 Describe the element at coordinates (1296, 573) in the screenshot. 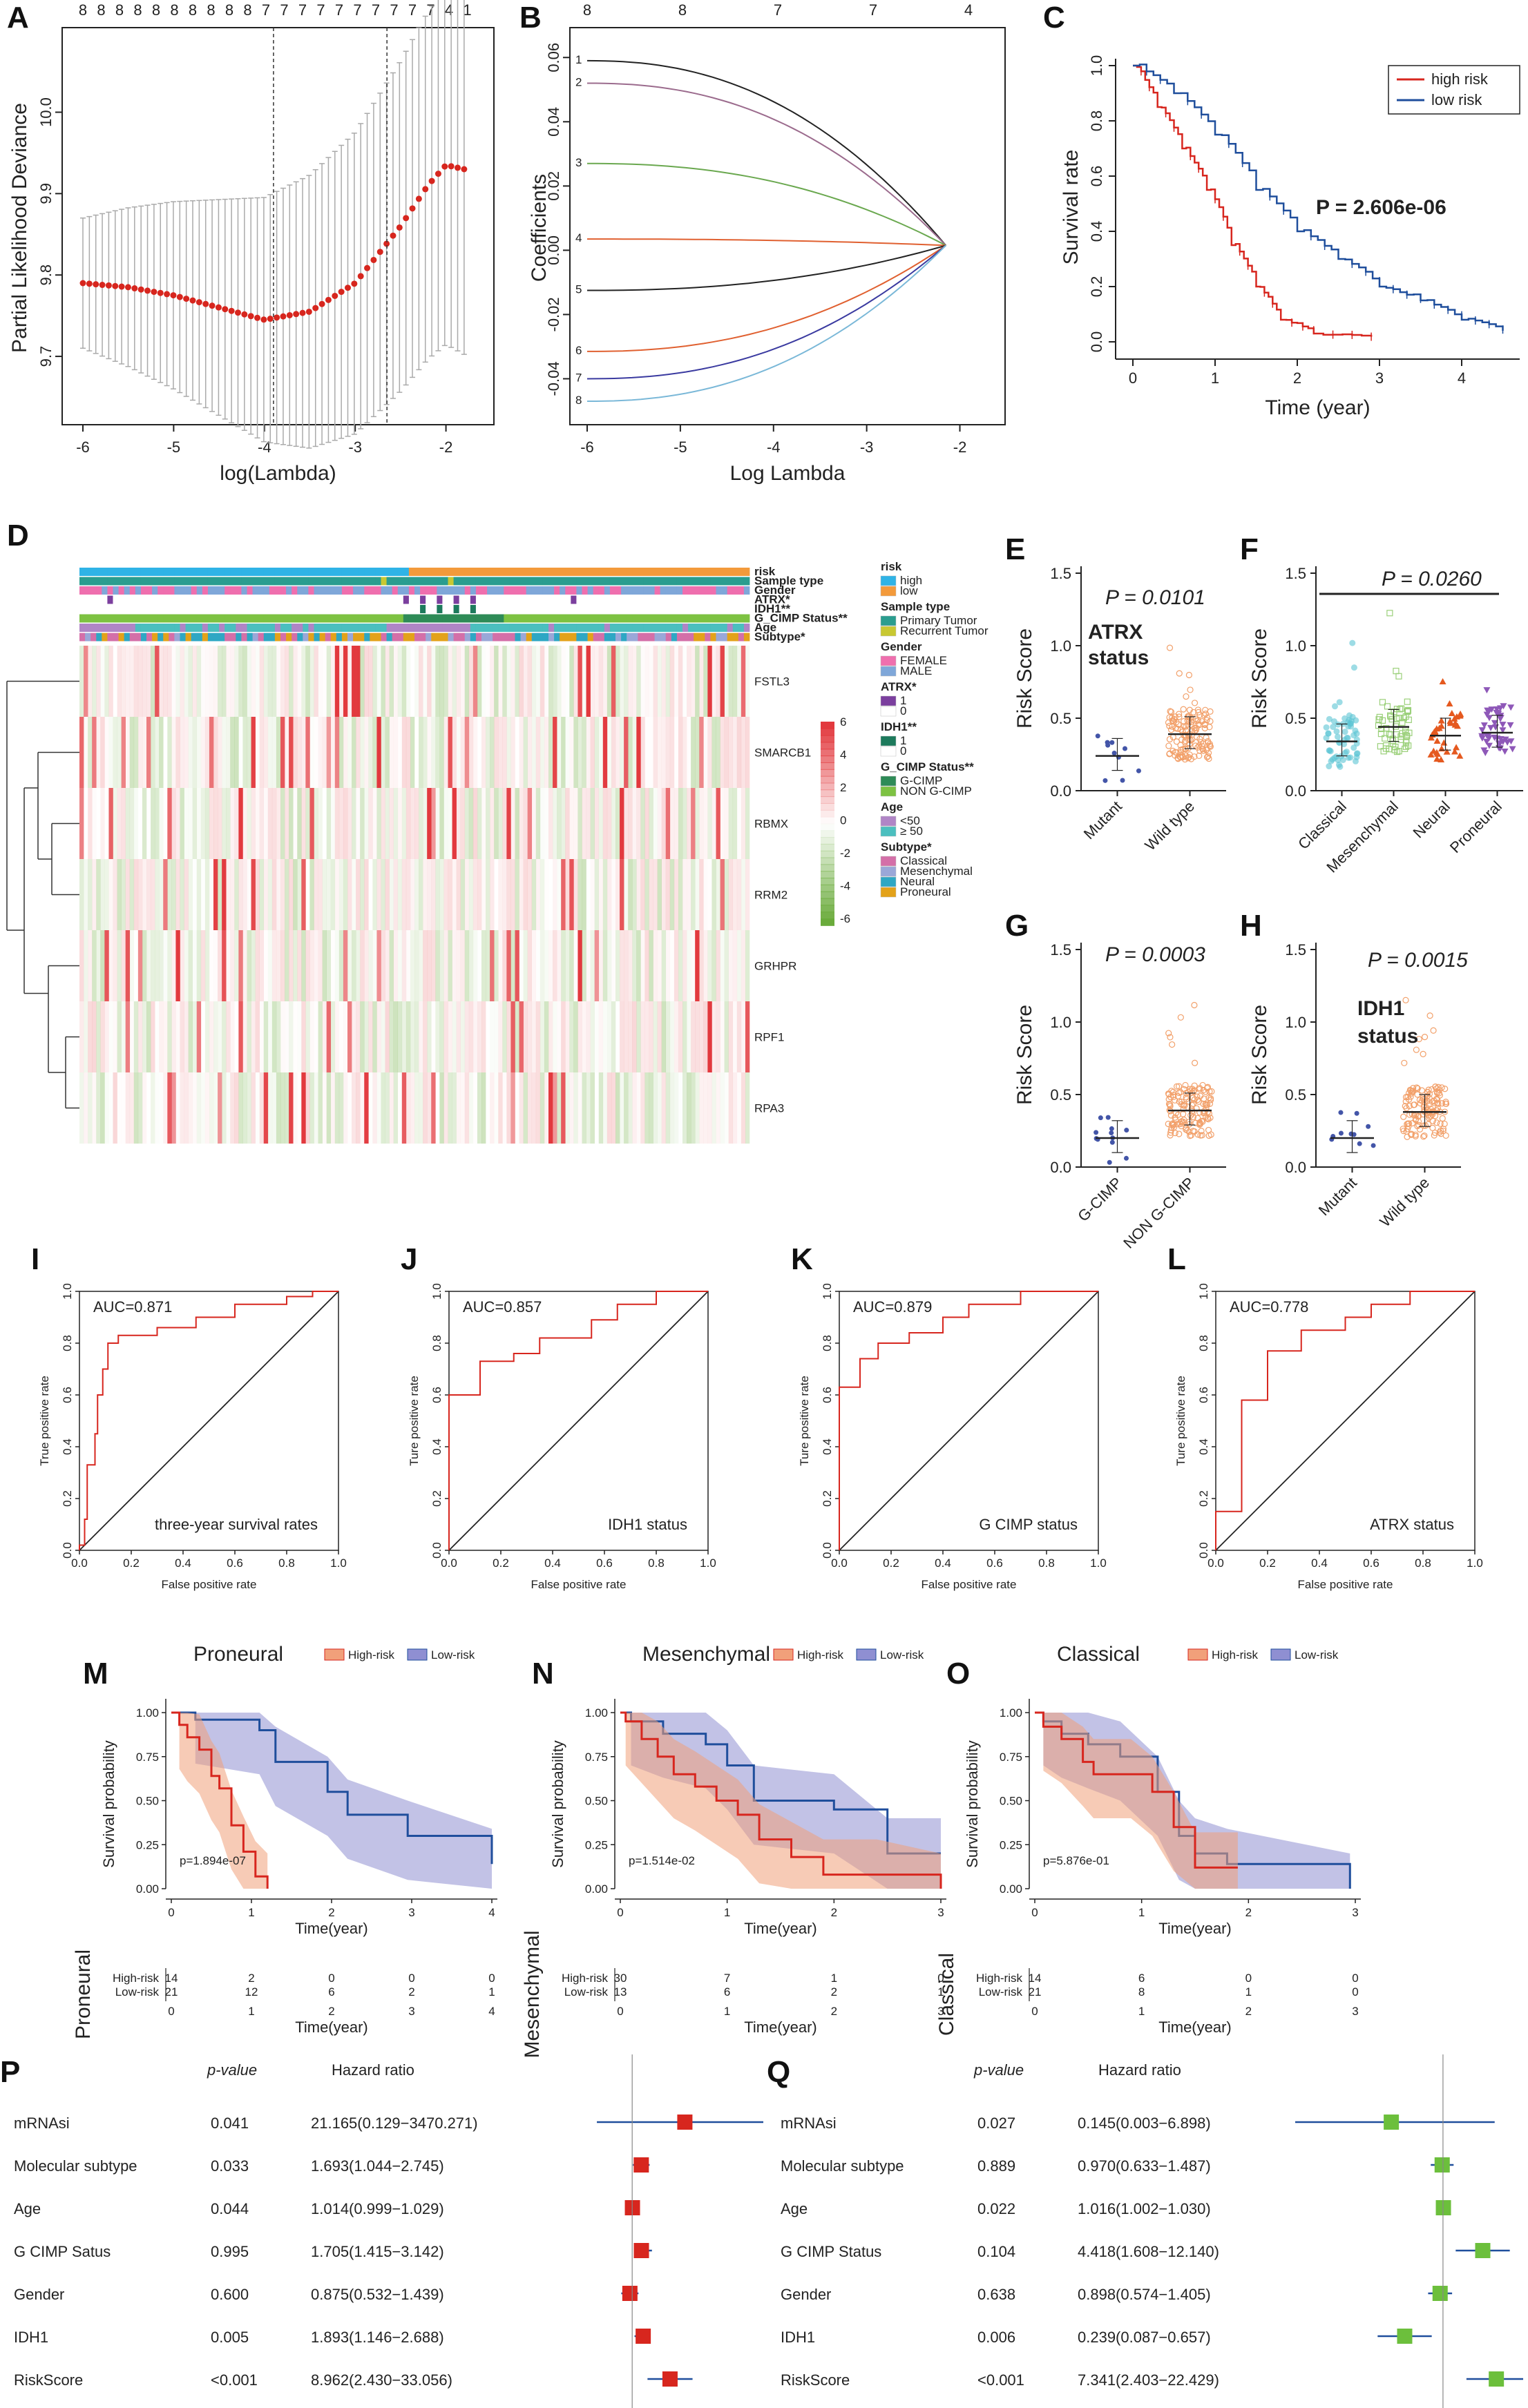

I see `y-tick-label: 1.5` at that location.